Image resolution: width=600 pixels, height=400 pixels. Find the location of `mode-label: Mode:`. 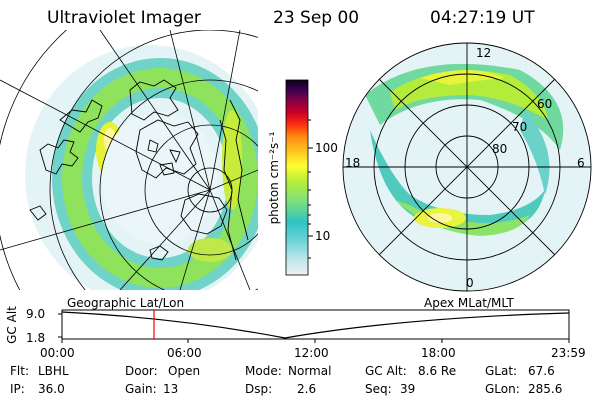

mode-label: Mode: is located at coordinates (263, 371).